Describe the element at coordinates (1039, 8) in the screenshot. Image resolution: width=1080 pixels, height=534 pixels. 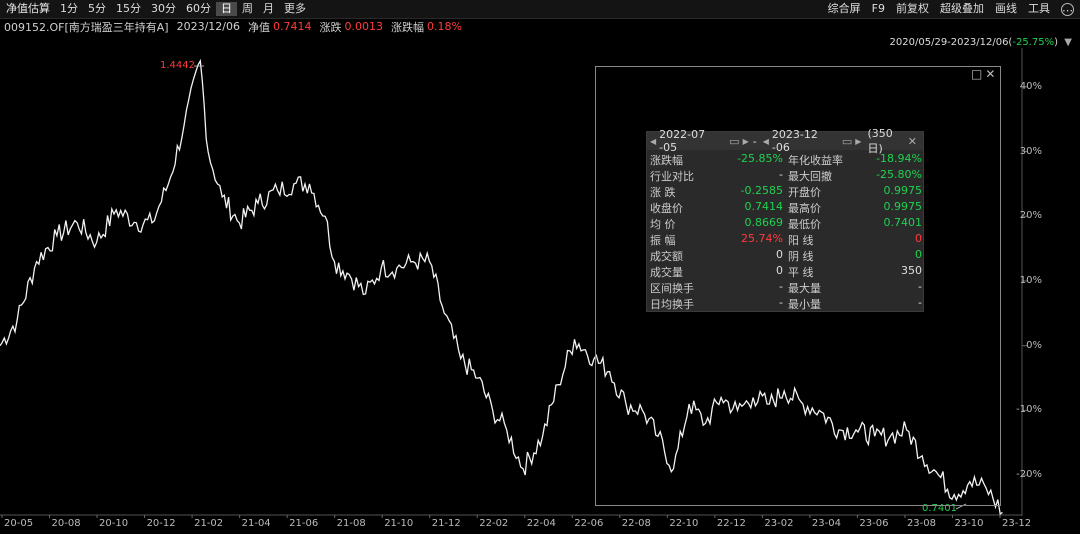
I see `toolbar-action-5: 工具` at that location.